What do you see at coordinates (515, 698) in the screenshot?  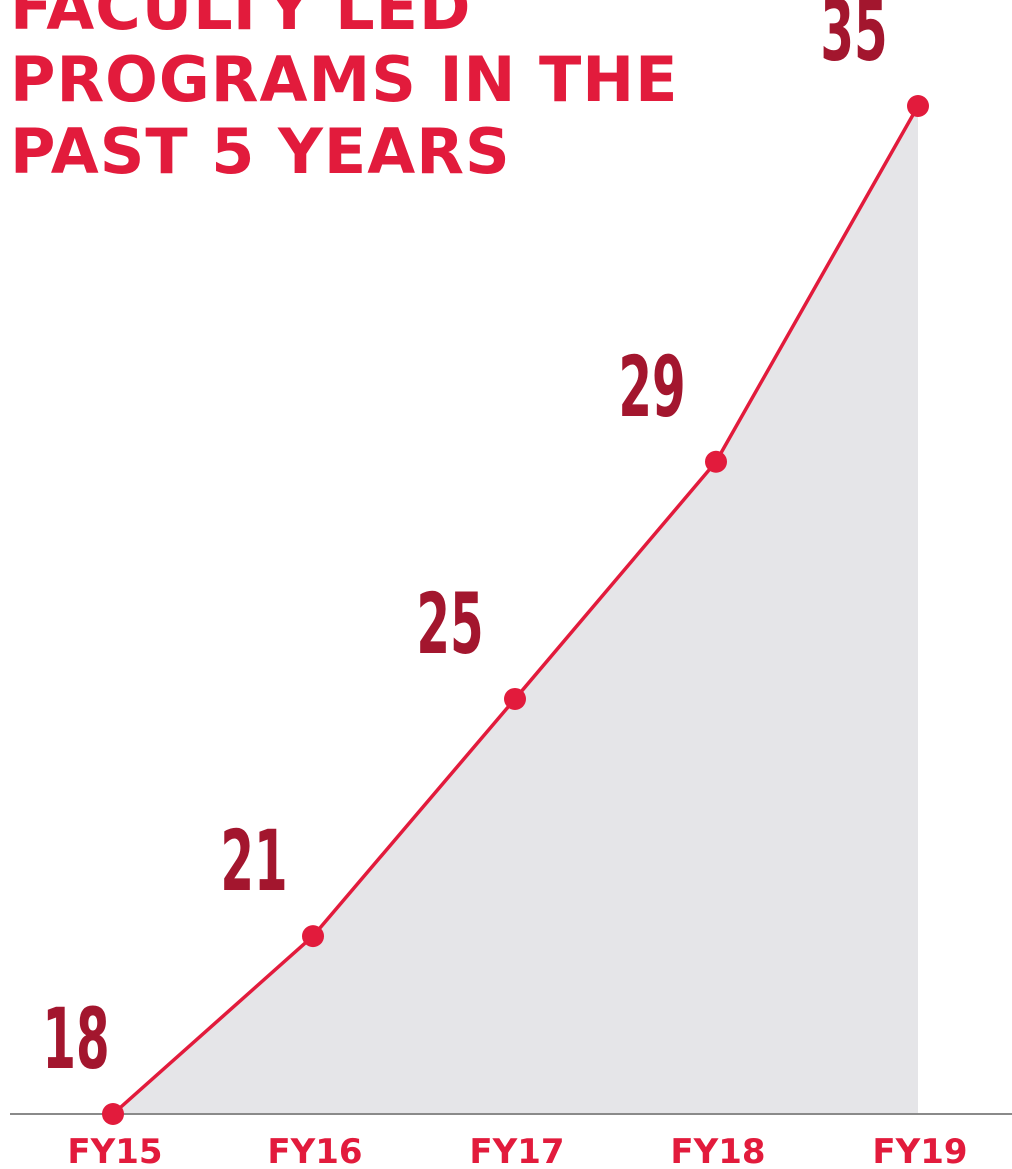 I see `data-point-fy17` at bounding box center [515, 698].